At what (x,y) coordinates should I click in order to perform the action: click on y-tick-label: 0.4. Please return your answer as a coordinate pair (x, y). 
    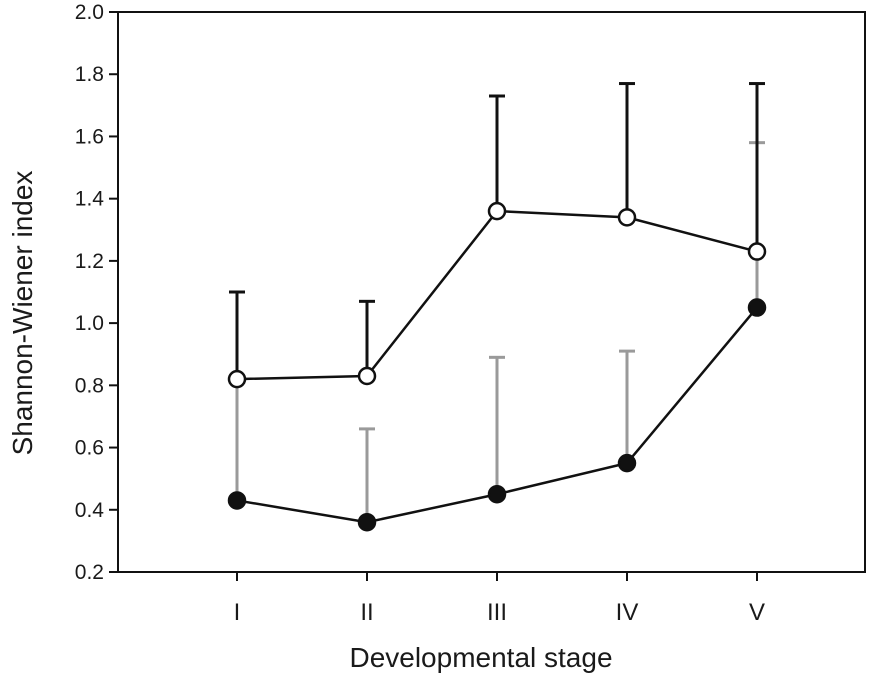
    Looking at the image, I should click on (90, 510).